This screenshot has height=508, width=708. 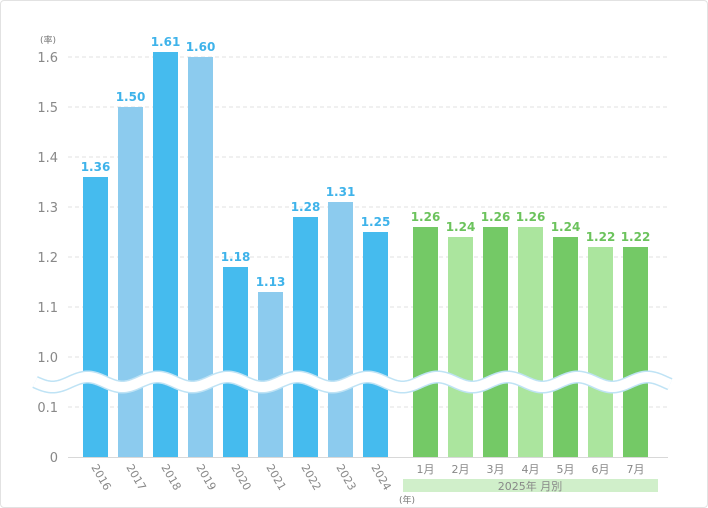 What do you see at coordinates (275, 477) in the screenshot?
I see `x-tick-label: 2021` at bounding box center [275, 477].